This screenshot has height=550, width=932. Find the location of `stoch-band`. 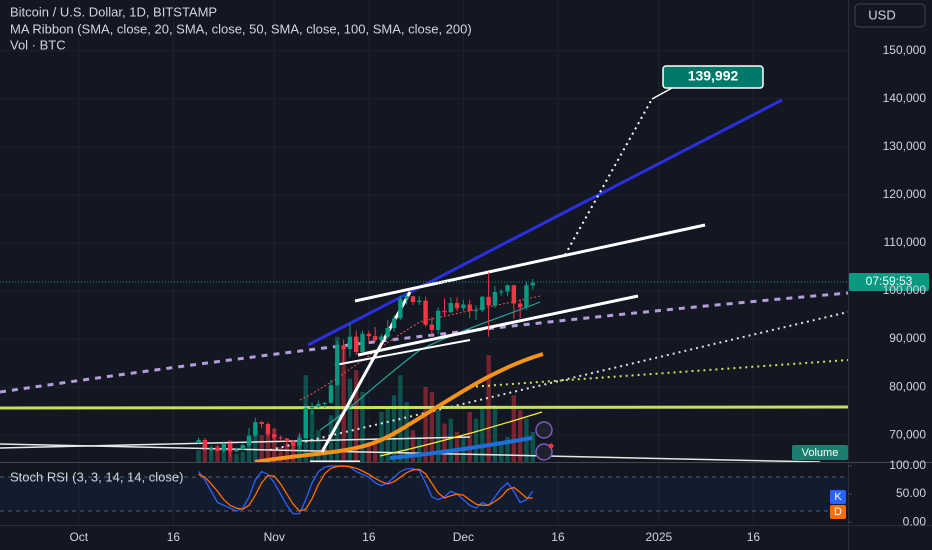

stoch-band is located at coordinates (424, 494).